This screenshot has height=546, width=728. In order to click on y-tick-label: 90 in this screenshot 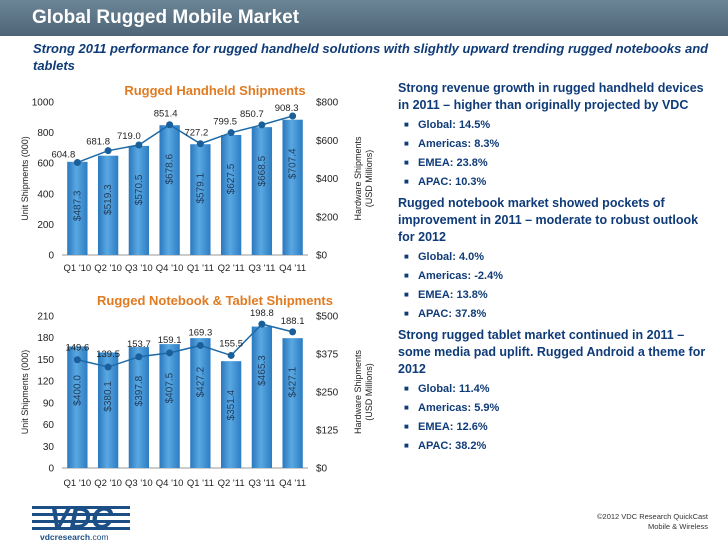, I will do `click(49, 403)`.